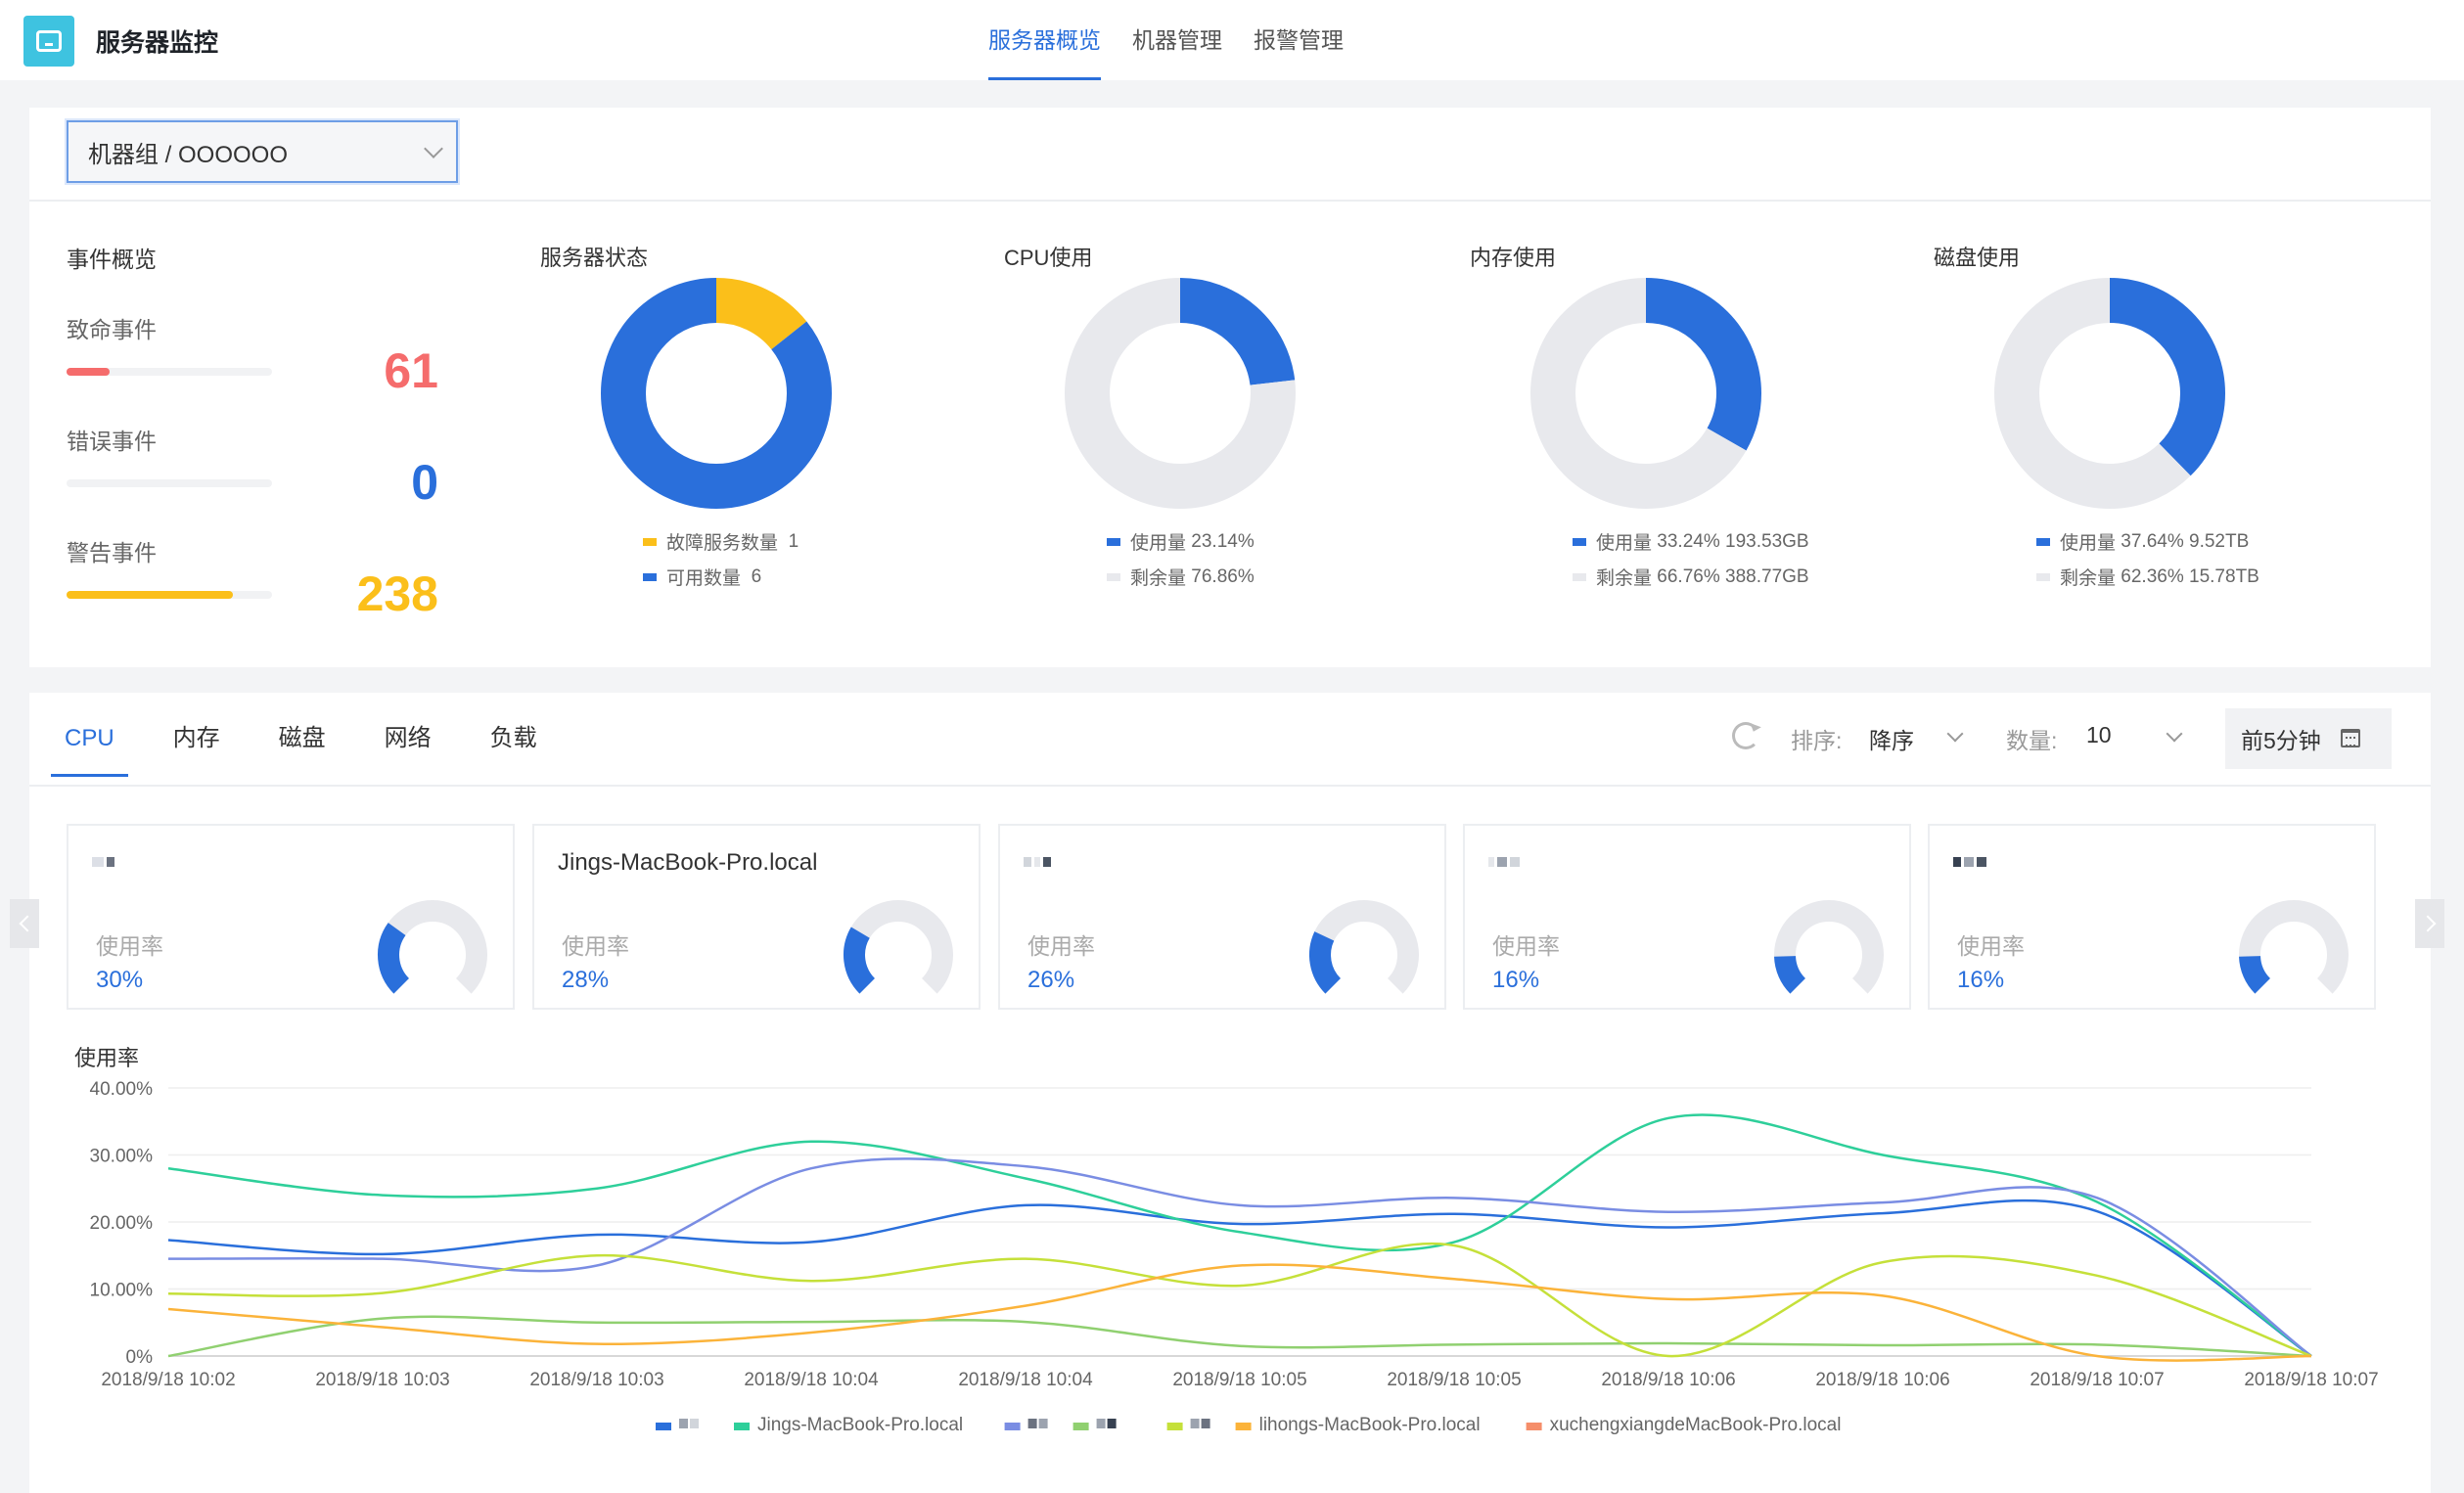 The image size is (2464, 1493). What do you see at coordinates (1299, 40) in the screenshot?
I see `nav-alarm-management: 报警管理` at bounding box center [1299, 40].